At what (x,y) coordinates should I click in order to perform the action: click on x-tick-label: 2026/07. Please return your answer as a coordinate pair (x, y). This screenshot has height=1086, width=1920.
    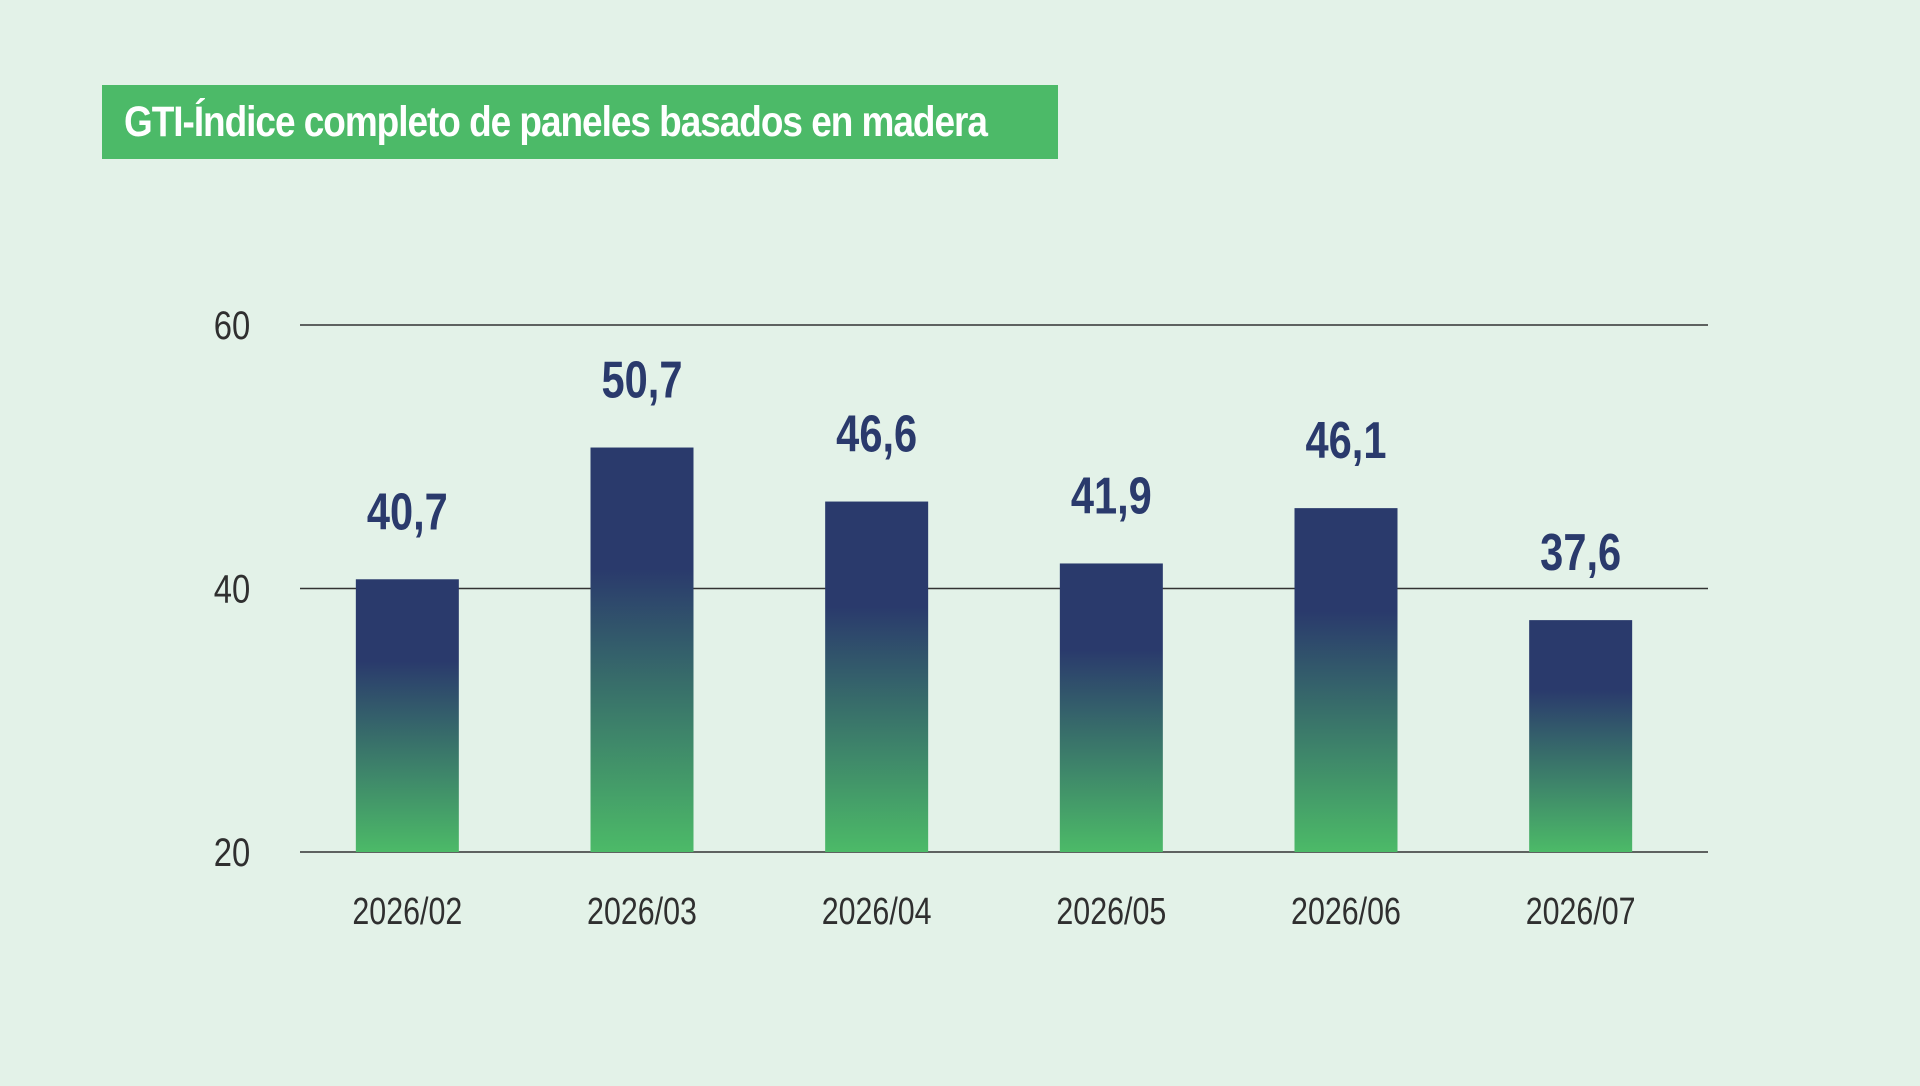
    Looking at the image, I should click on (1581, 912).